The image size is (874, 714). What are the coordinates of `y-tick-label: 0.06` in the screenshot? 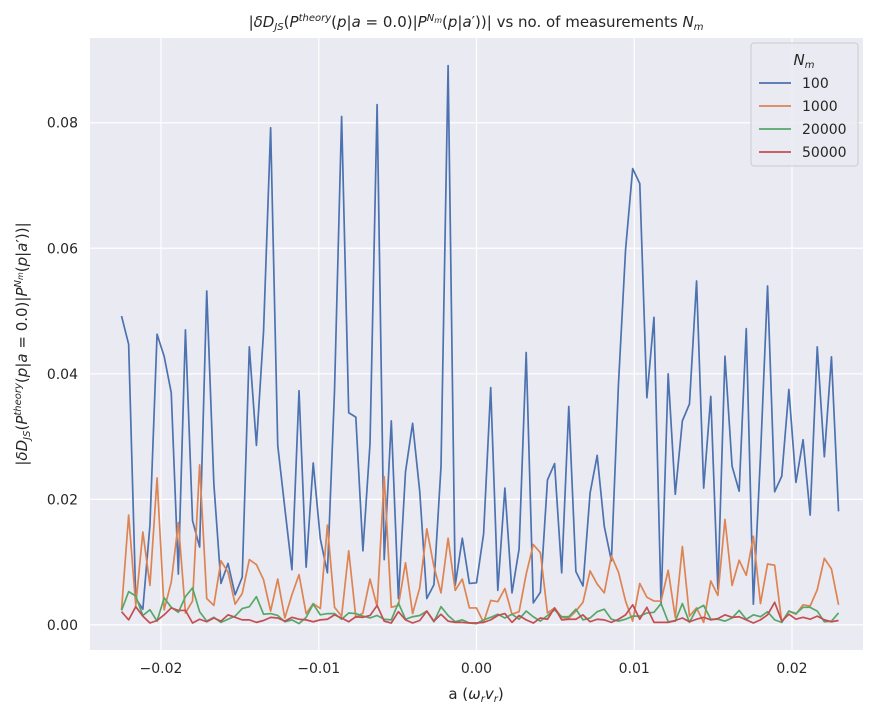 It's located at (62, 249).